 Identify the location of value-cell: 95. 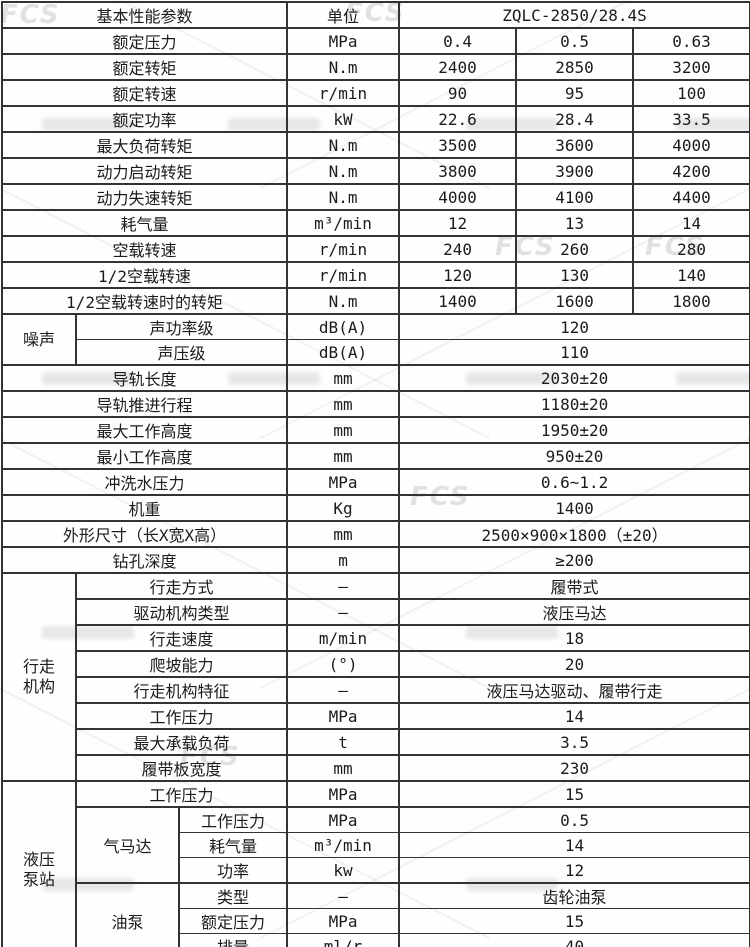
(575, 92).